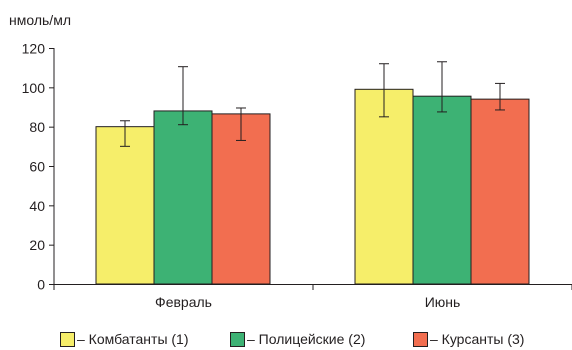 The image size is (572, 350). I want to click on y-tick-label: 80, so click(37, 127).